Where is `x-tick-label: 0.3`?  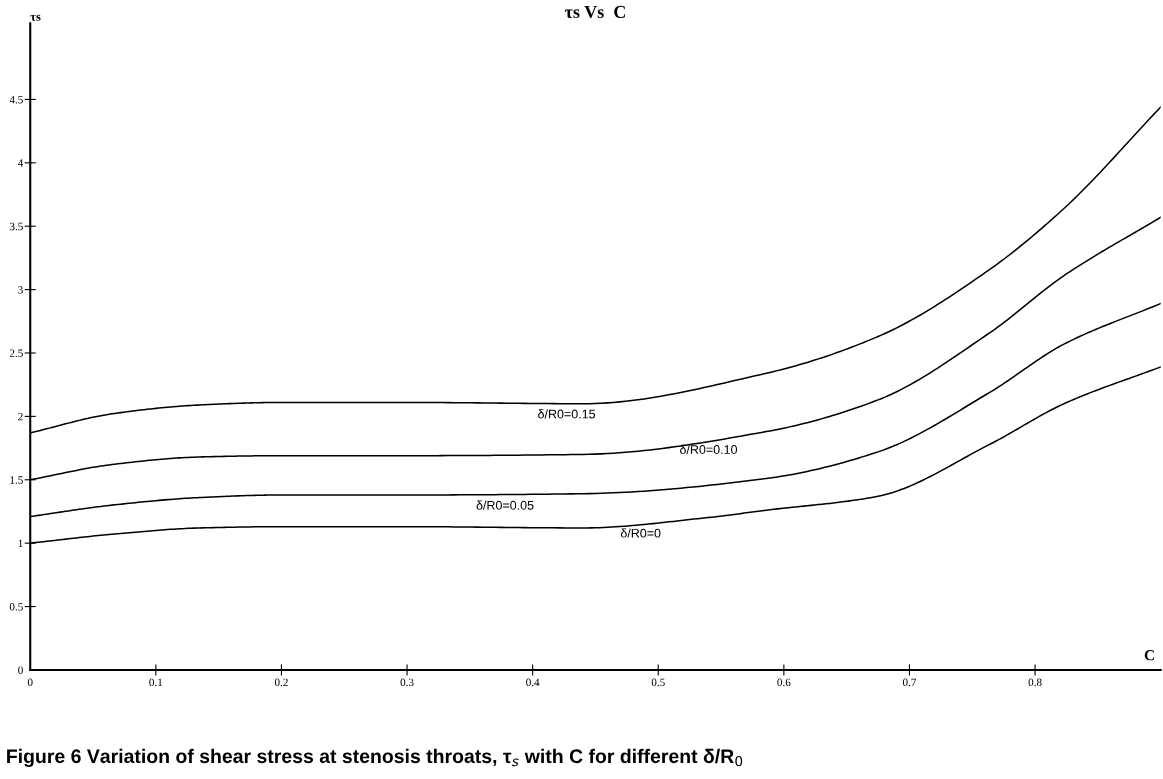 x-tick-label: 0.3 is located at coordinates (407, 682).